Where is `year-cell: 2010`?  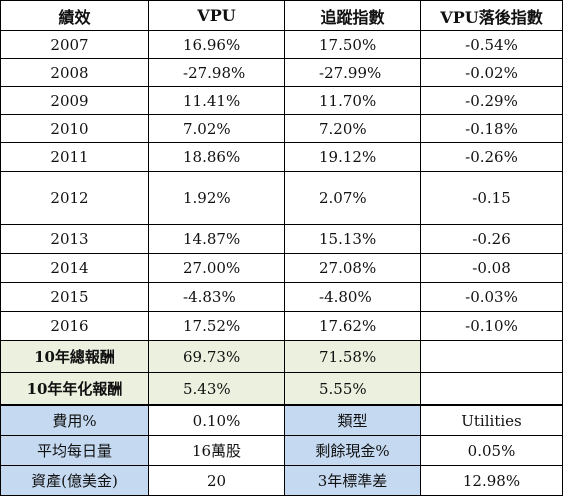
year-cell: 2010 is located at coordinates (74, 128).